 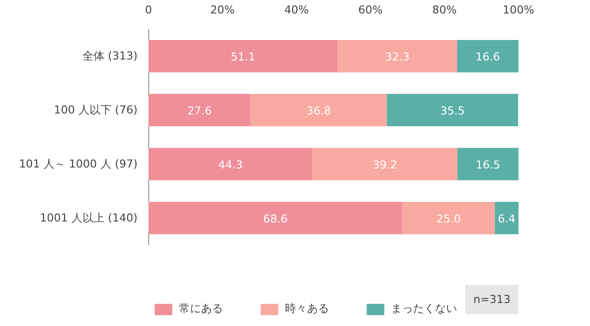 I want to click on x-tick-label: 40%, so click(x=296, y=10).